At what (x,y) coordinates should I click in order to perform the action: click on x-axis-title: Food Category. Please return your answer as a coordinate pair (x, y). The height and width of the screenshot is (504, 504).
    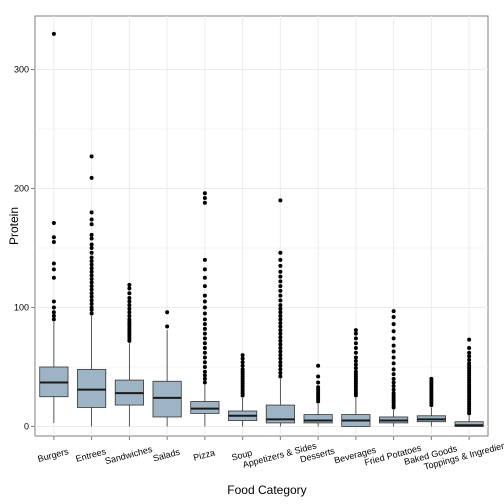
    Looking at the image, I should click on (266, 490).